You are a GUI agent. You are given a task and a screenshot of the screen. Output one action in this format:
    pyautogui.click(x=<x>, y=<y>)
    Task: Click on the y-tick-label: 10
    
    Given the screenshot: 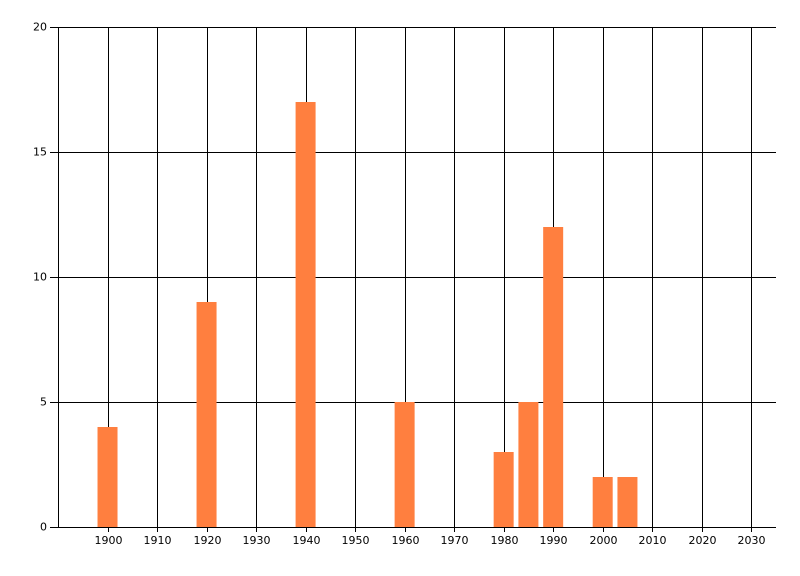 What is the action you would take?
    pyautogui.click(x=40, y=277)
    